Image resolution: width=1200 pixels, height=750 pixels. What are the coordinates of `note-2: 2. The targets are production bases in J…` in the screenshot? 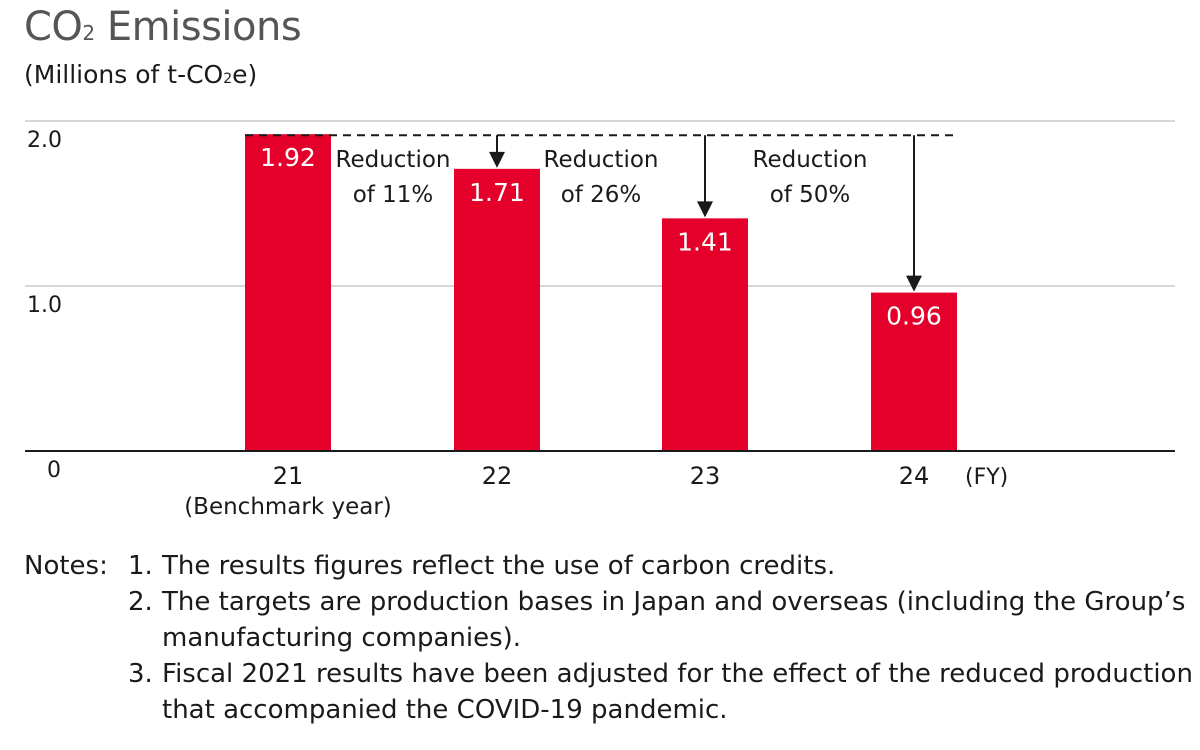 It's located at (609, 620).